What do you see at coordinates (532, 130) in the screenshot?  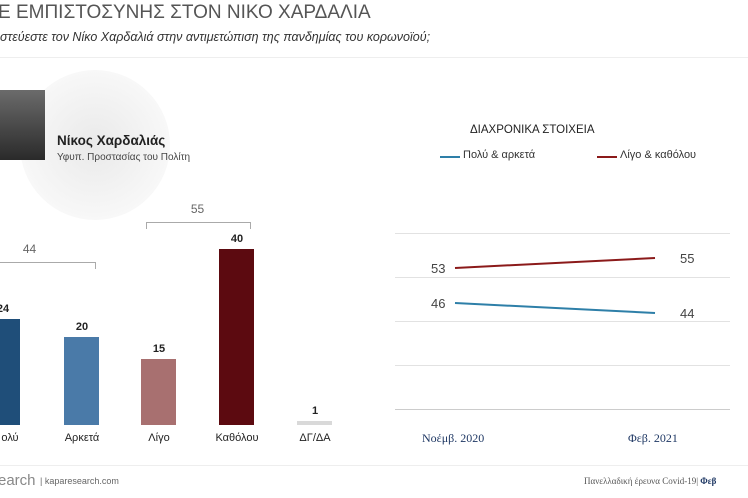 I see `line-chart-title: ΔΙΑΧΡΟΝΙΚΑ ΣΤΟΙΧΕΙΑ` at bounding box center [532, 130].